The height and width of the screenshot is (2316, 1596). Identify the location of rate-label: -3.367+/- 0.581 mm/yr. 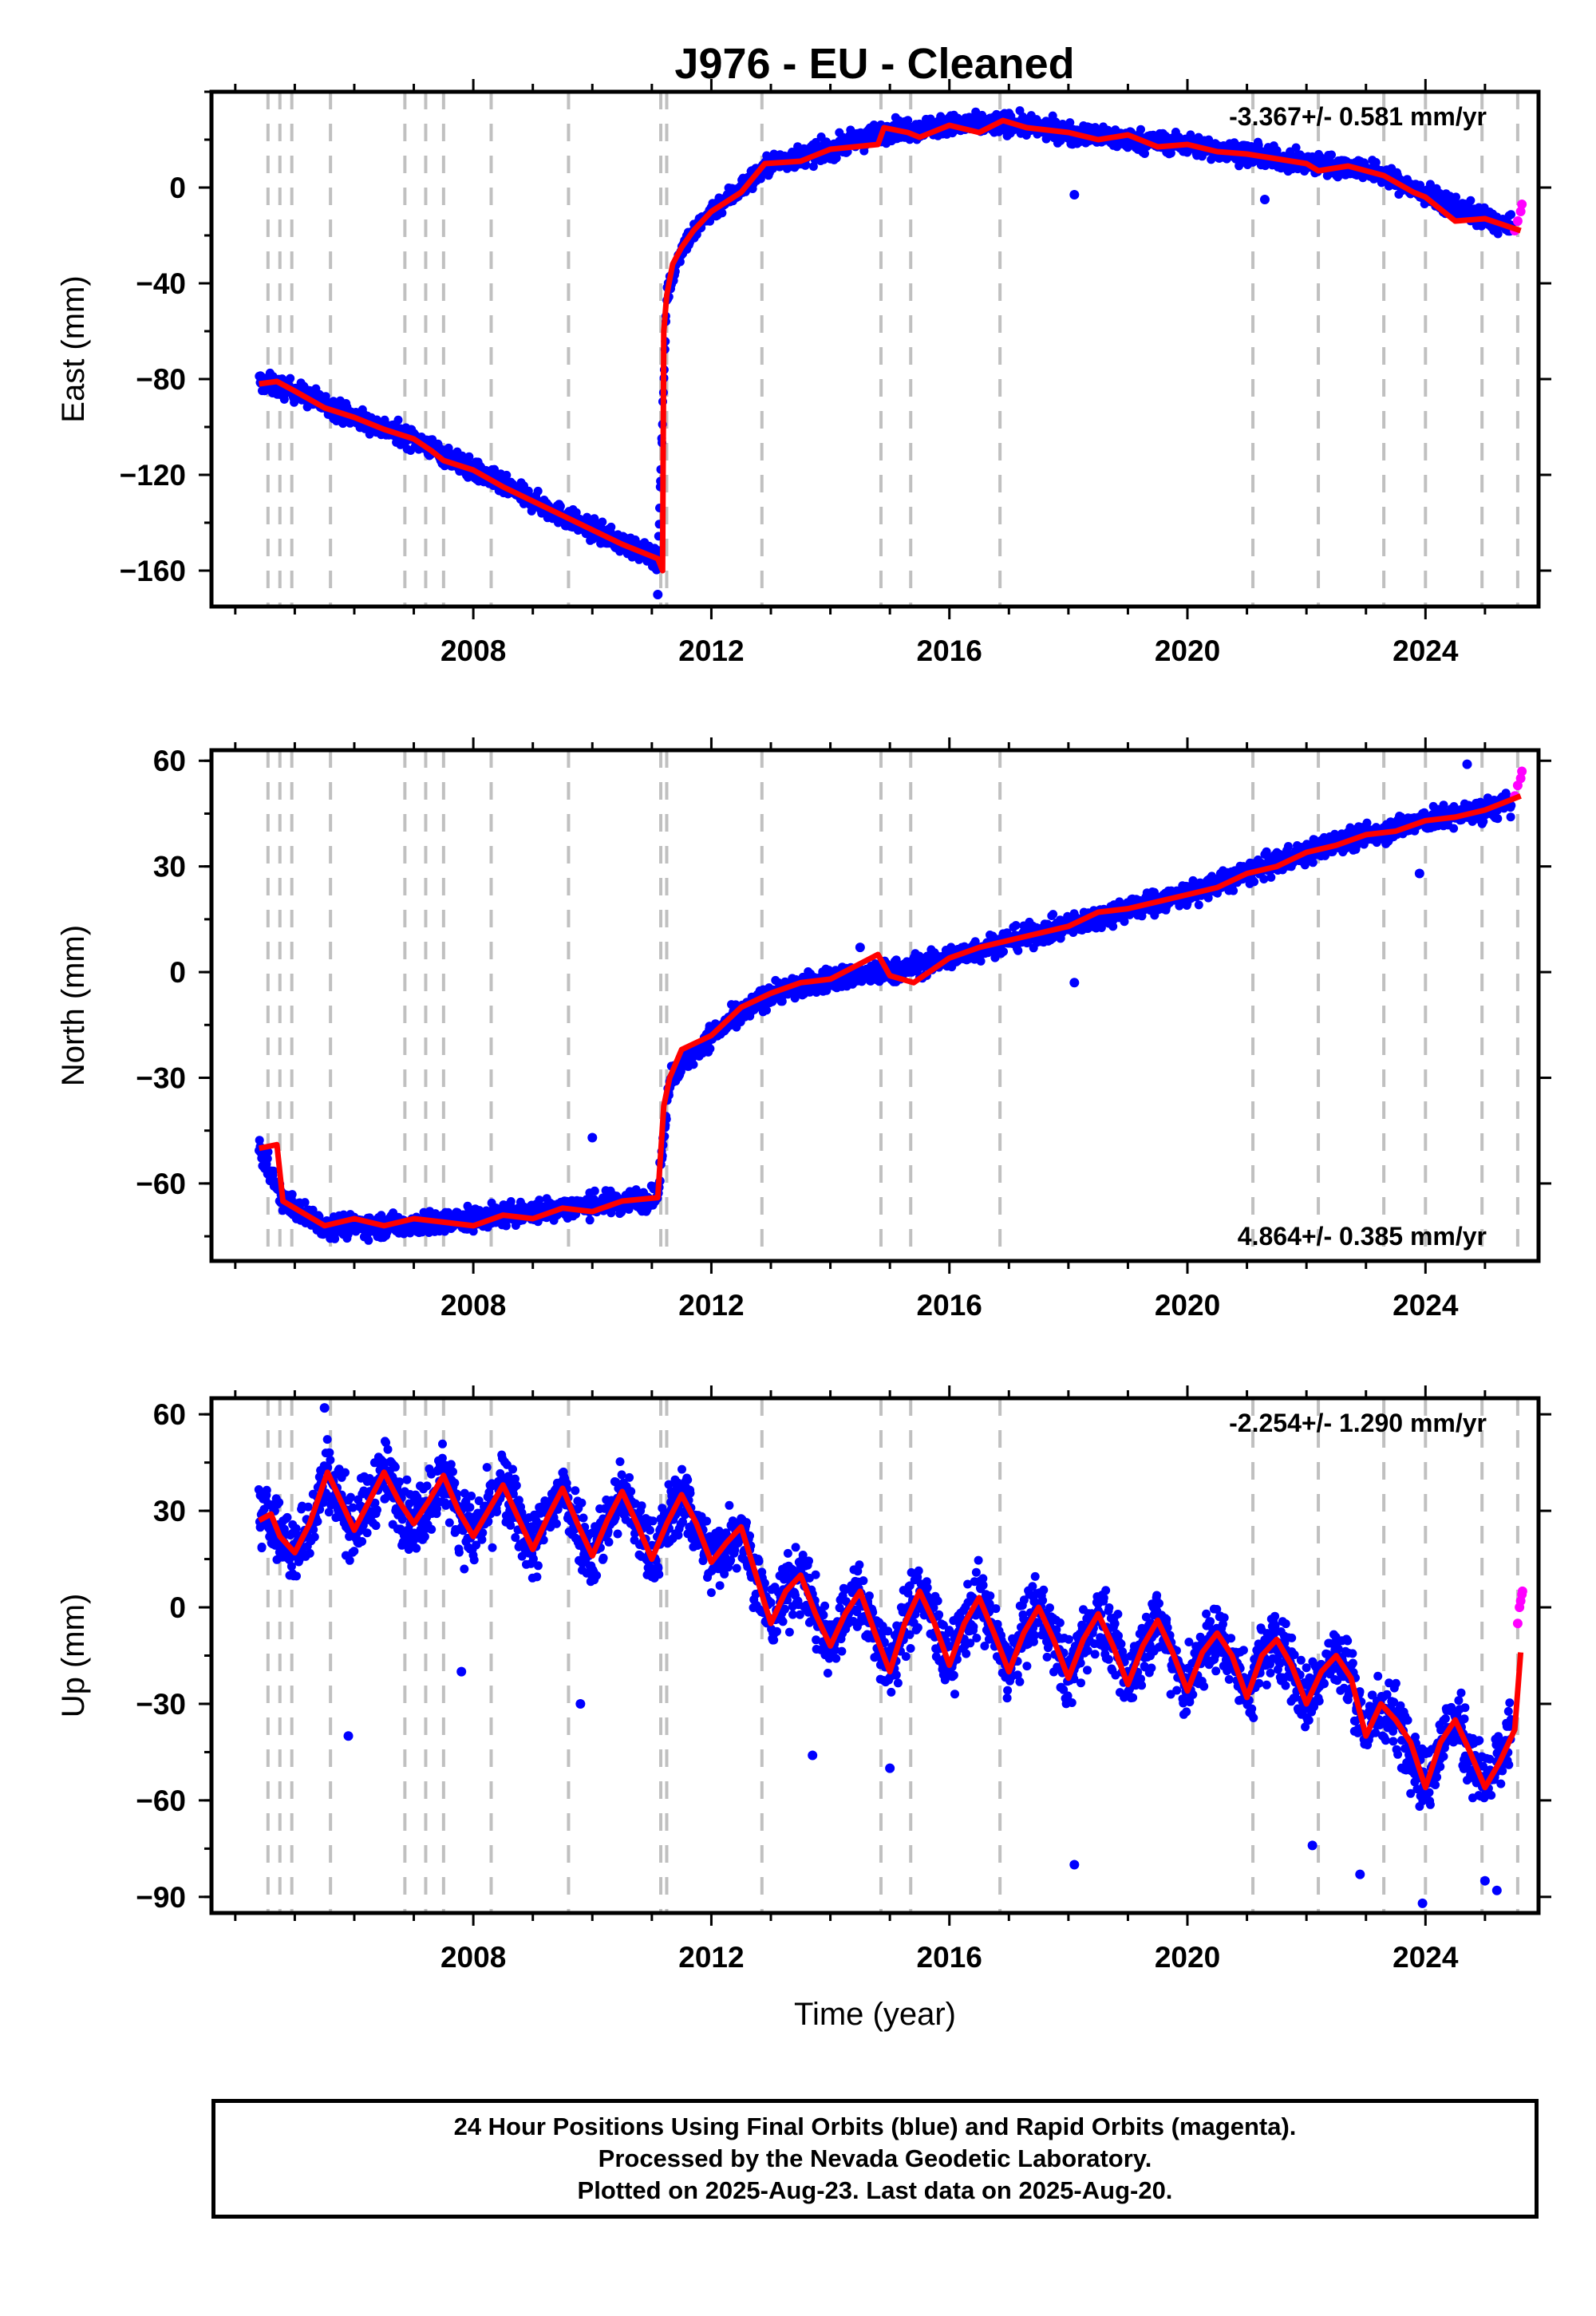
(1358, 116).